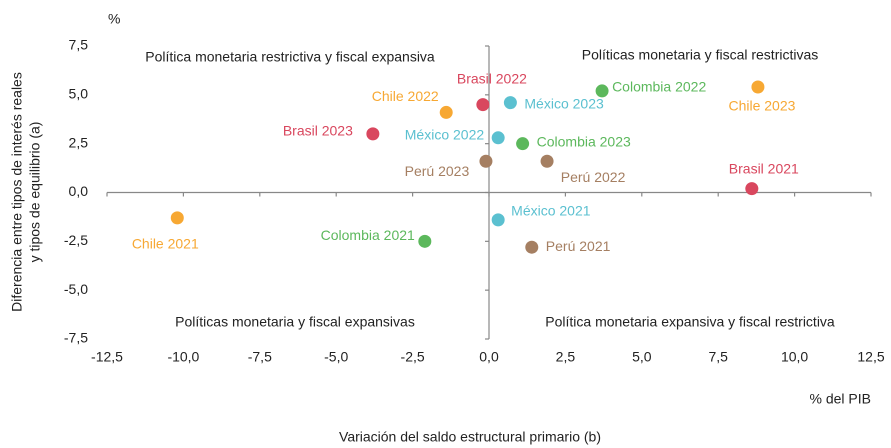  Describe the element at coordinates (318, 131) in the screenshot. I see `point-label: Brasil 2023` at that location.